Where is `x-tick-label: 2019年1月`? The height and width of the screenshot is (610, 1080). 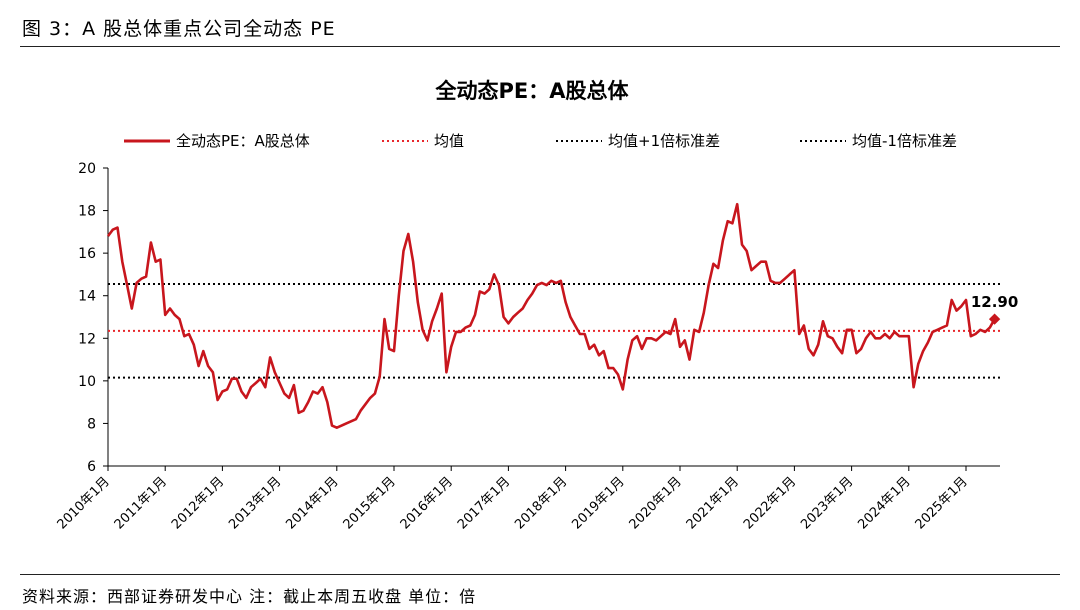
x-tick-label: 2019年1月 is located at coordinates (598, 503).